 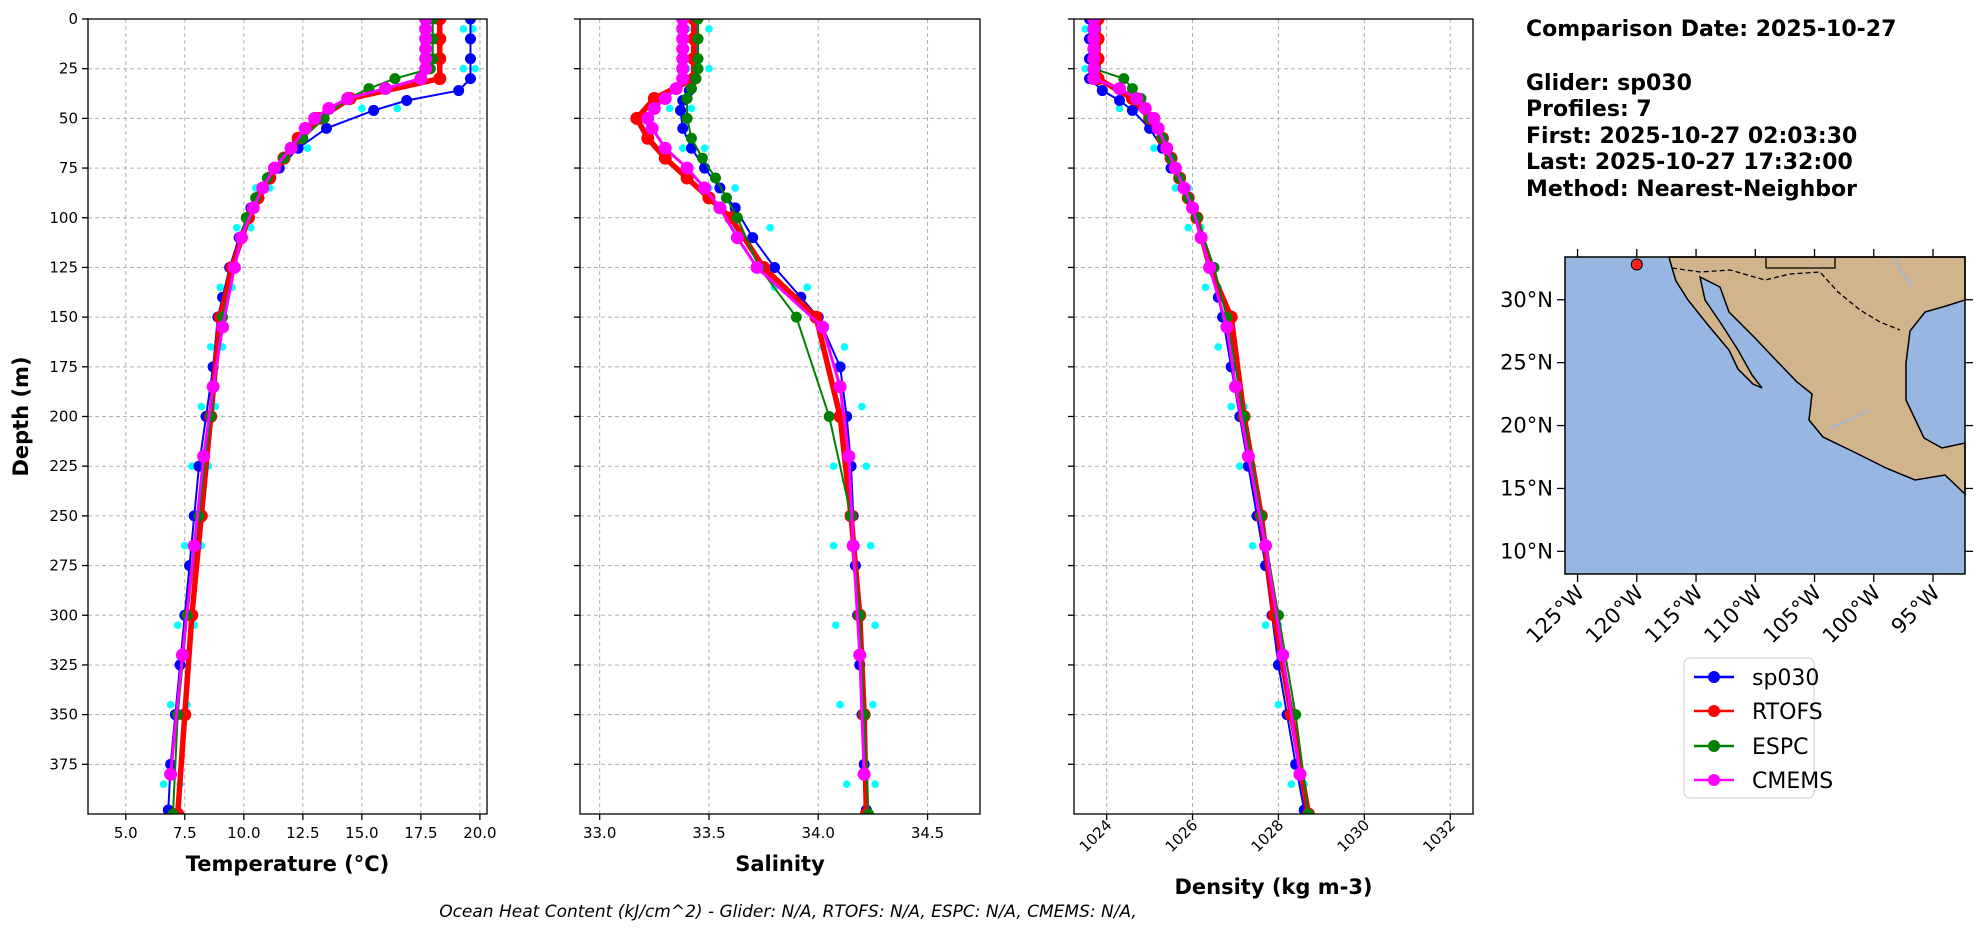 I want to click on legend-label: CMEMS, so click(x=1792, y=781).